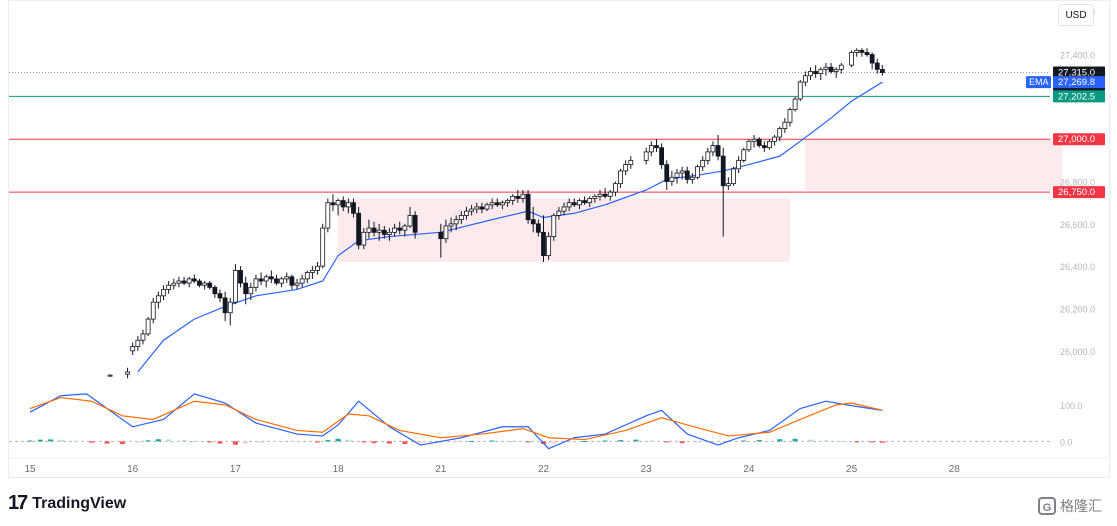  I want to click on tradingview-logo: 17 TradingView, so click(67, 503).